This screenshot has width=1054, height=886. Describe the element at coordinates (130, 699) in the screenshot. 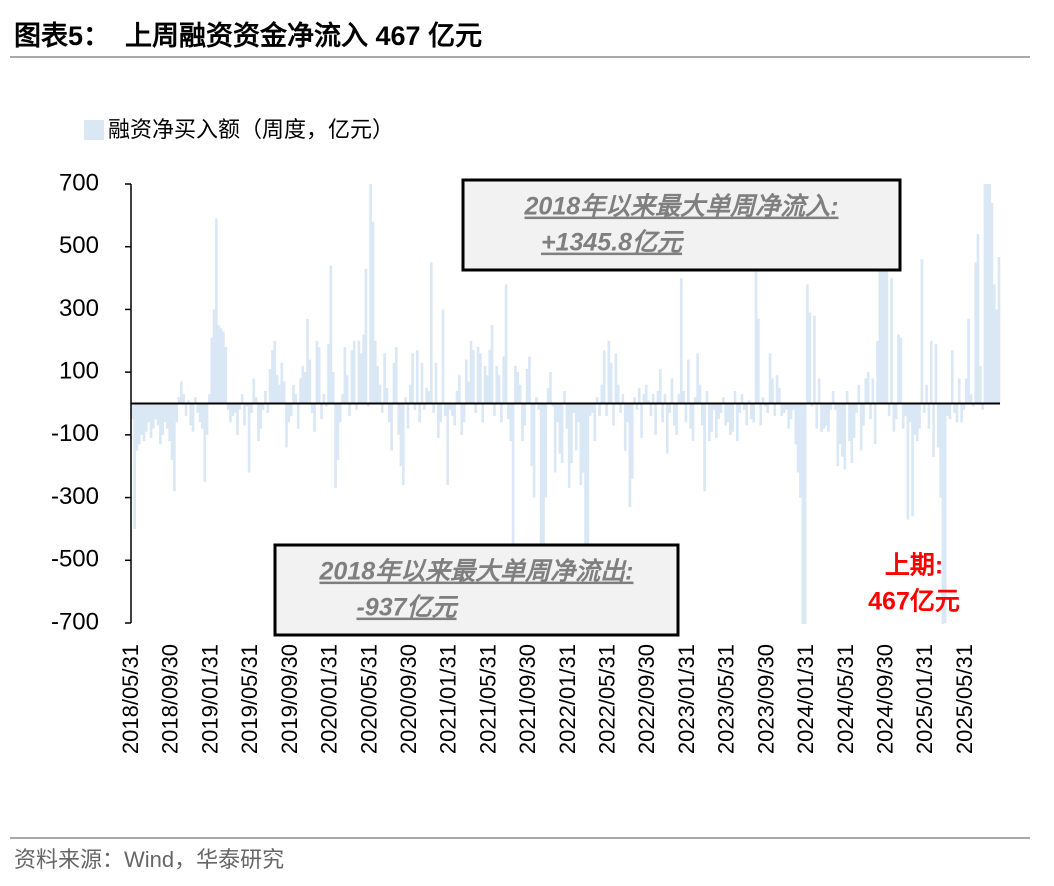

I see `x-tick-label: 2018/05/31` at that location.